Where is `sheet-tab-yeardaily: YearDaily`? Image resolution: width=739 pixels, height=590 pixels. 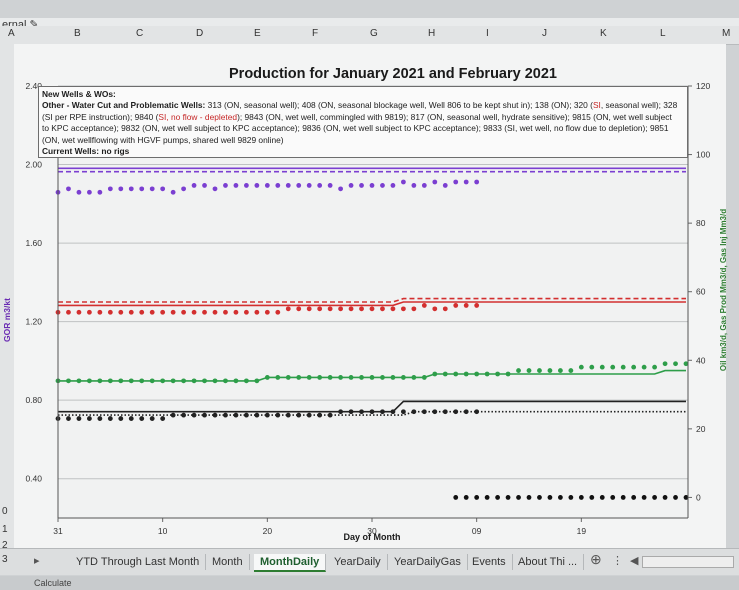 sheet-tab-yeardaily: YearDaily is located at coordinates (358, 562).